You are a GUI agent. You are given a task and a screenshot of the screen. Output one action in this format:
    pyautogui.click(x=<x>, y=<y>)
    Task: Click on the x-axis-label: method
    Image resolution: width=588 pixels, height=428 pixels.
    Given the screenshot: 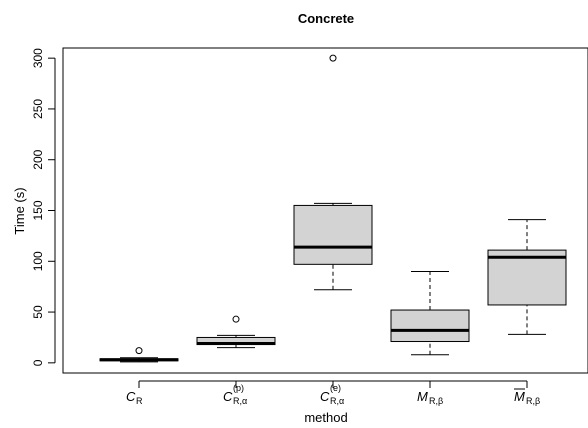 What is the action you would take?
    pyautogui.click(x=325, y=417)
    